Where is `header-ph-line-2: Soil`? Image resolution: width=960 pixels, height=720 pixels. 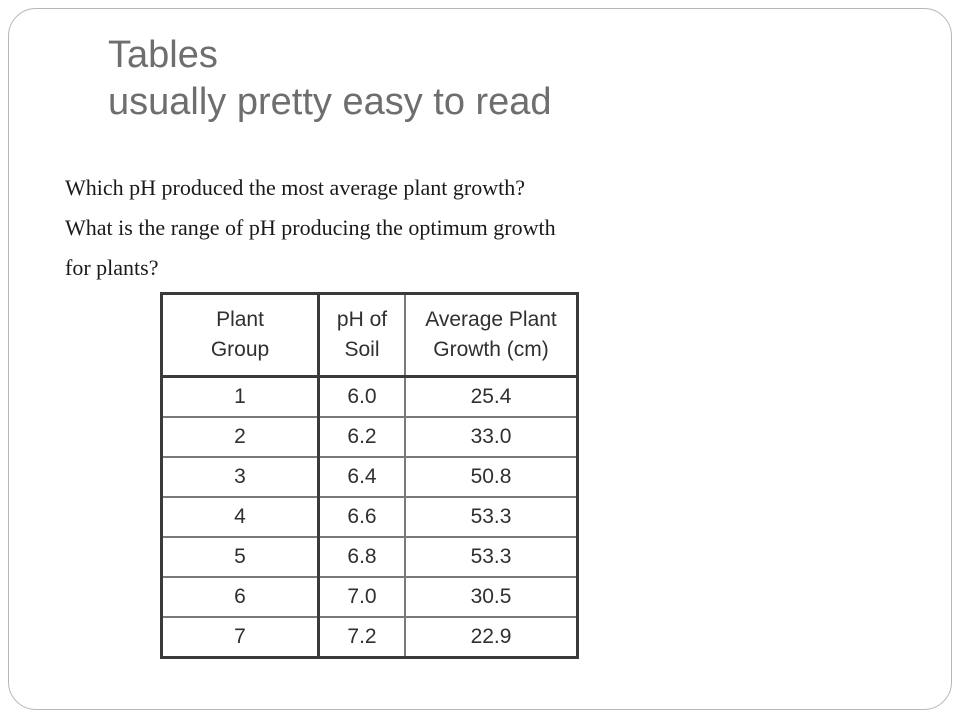
header-ph-line-2: Soil is located at coordinates (362, 349).